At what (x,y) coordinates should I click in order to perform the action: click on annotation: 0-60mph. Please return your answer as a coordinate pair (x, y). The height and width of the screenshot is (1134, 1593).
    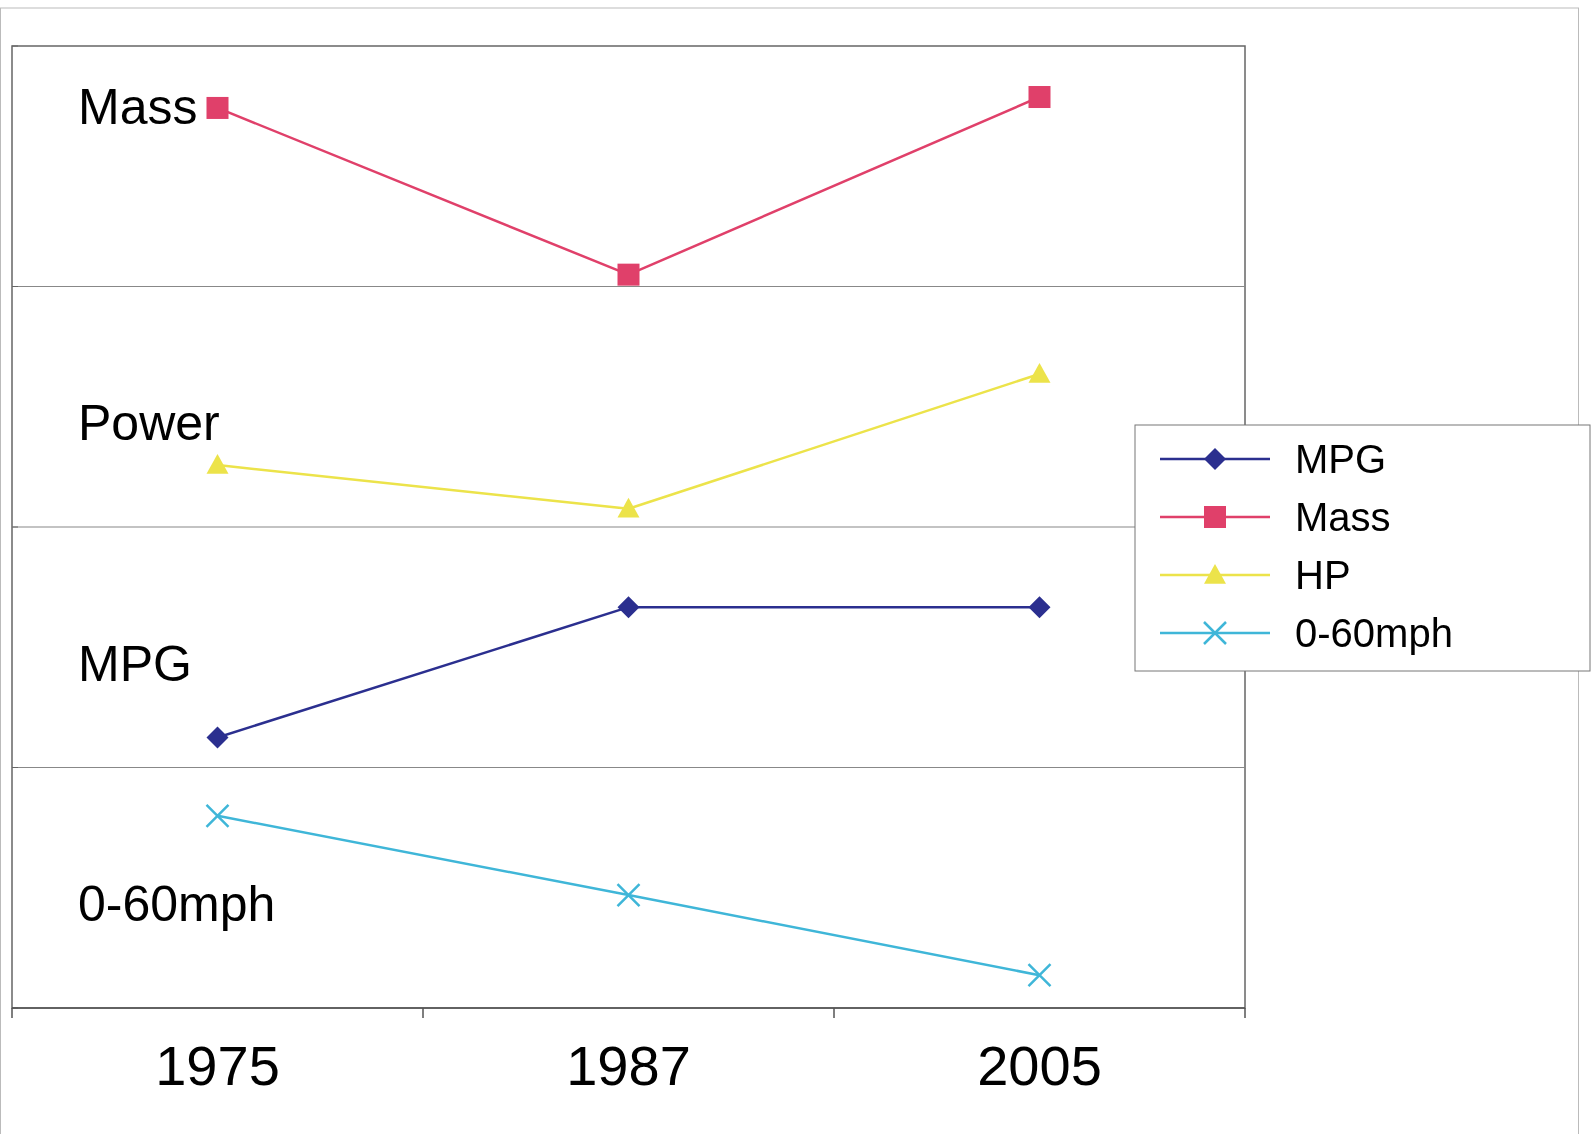
    Looking at the image, I should click on (177, 904).